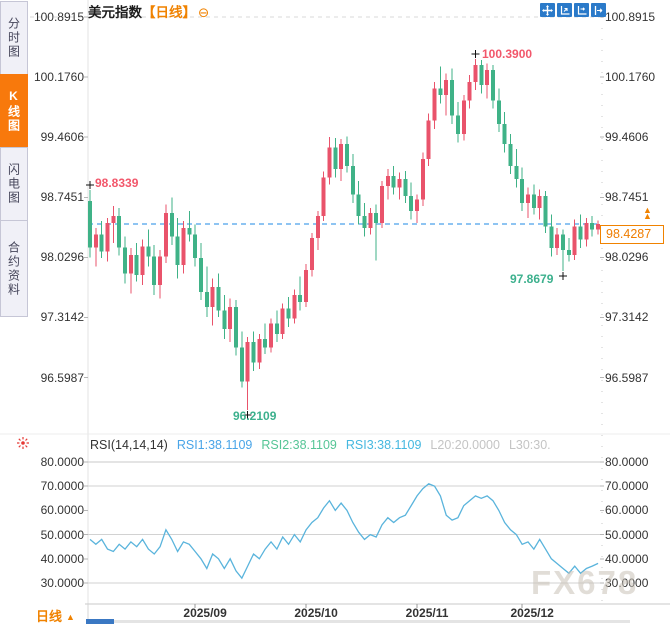 Image resolution: width=670 pixels, height=625 pixels. I want to click on timeframe-tab-label: 日线, so click(49, 616).